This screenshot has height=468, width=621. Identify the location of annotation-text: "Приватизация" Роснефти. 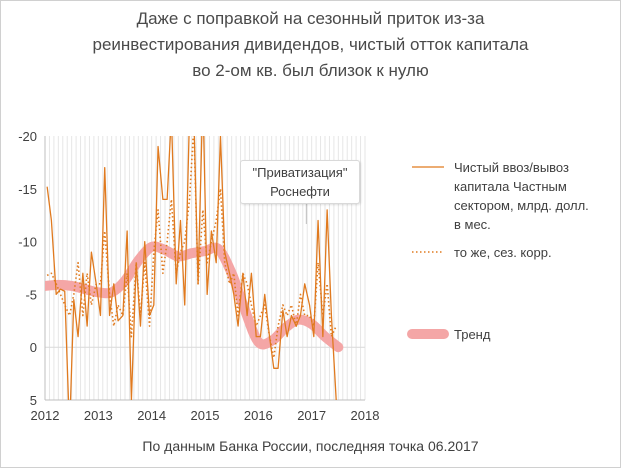
(300, 182).